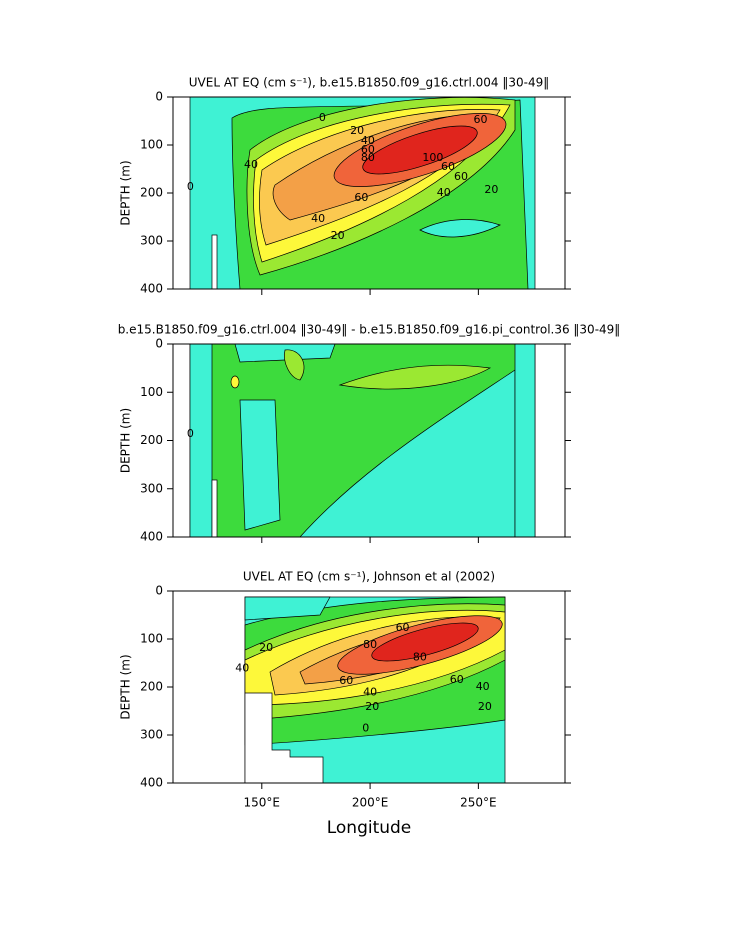 The width and height of the screenshot is (733, 945). What do you see at coordinates (432, 157) in the screenshot?
I see `contour-label: 100` at bounding box center [432, 157].